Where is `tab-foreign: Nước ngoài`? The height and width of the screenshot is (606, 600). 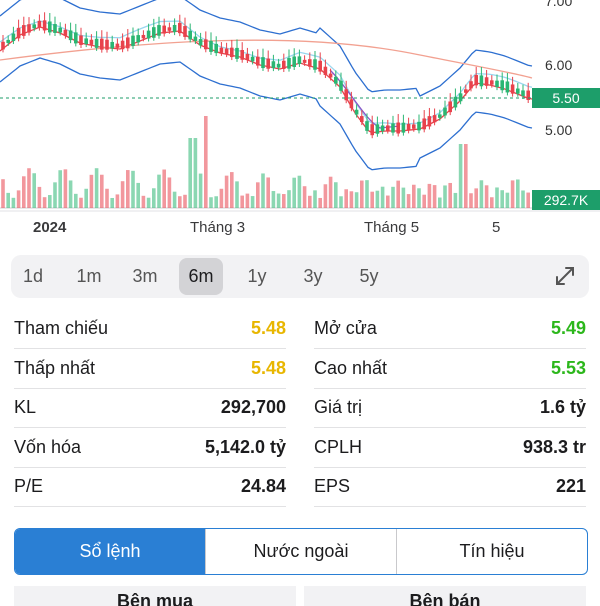 tab-foreign: Nước ngoài is located at coordinates (300, 551).